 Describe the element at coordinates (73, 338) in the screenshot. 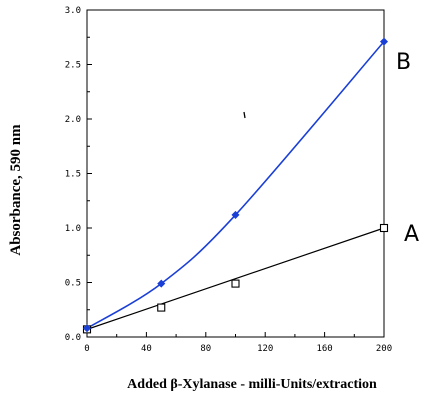

I see `y-tick-label: 0.0` at that location.